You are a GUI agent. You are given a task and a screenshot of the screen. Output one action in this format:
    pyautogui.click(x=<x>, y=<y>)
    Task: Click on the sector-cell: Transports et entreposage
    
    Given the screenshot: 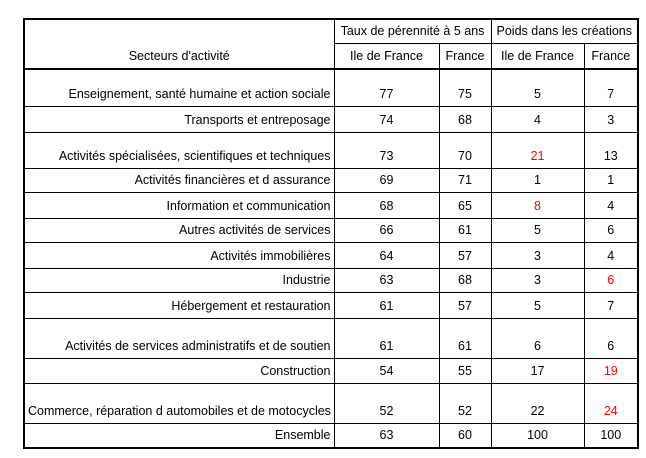 What is the action you would take?
    pyautogui.click(x=179, y=119)
    